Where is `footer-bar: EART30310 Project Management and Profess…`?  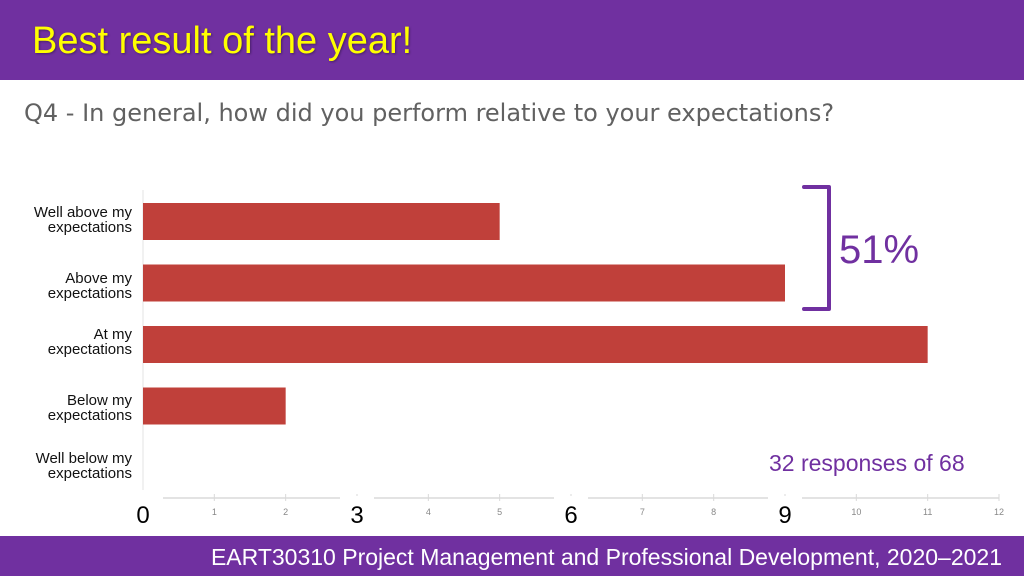
footer-bar: EART30310 Project Management and Profess… is located at coordinates (512, 556).